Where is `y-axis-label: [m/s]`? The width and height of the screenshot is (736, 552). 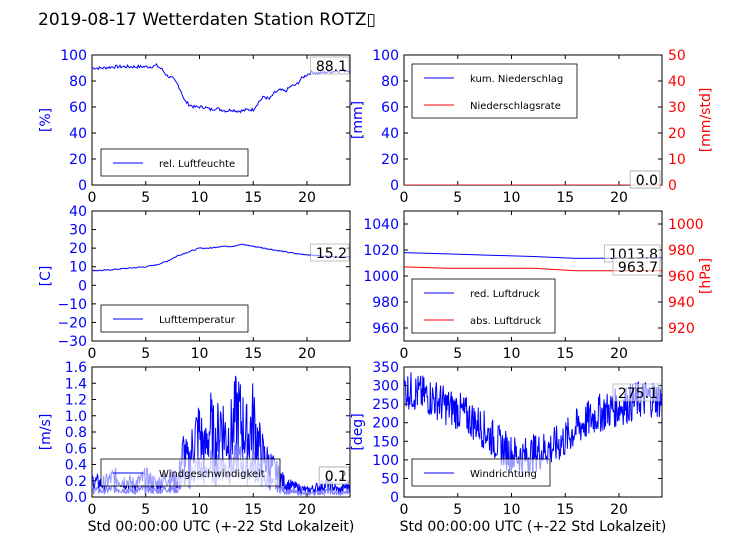 y-axis-label: [m/s] is located at coordinates (46, 432).